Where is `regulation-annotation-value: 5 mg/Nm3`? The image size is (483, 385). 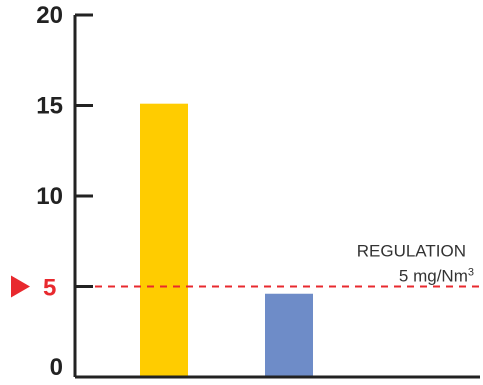
regulation-annotation-value: 5 mg/Nm3 is located at coordinates (436, 276).